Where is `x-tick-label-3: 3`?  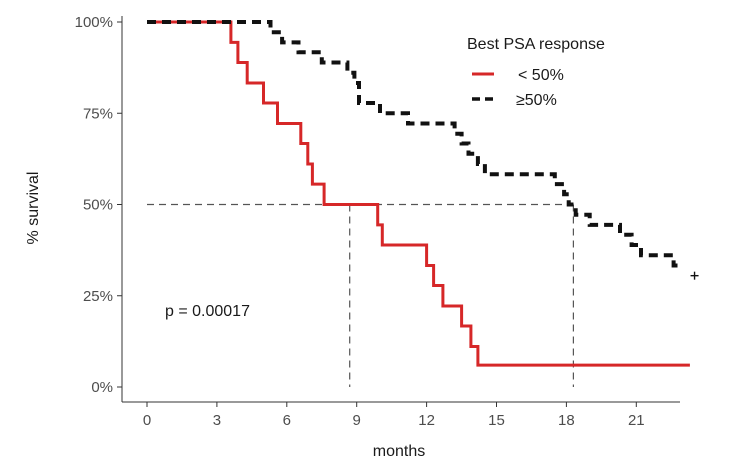 x-tick-label-3: 3 is located at coordinates (217, 420).